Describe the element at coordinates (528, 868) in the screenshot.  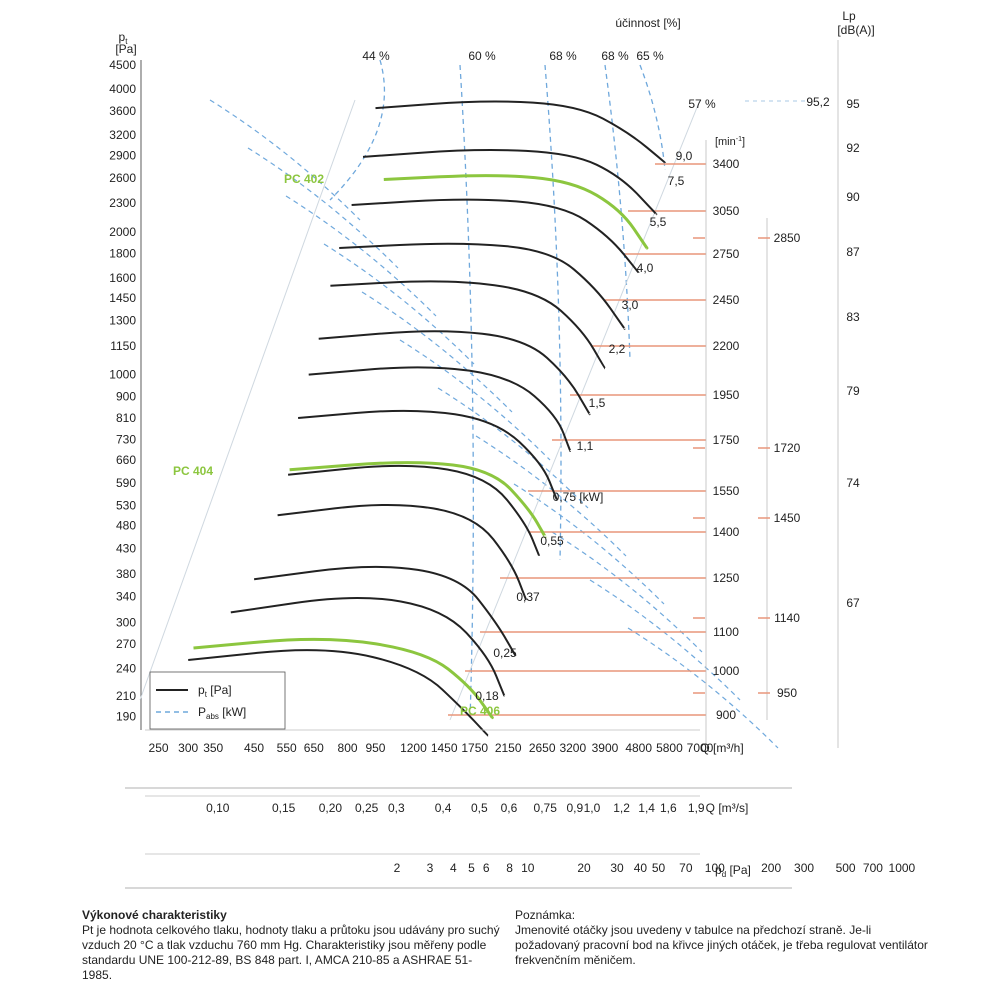
I see `x-tick-pd: 10` at that location.